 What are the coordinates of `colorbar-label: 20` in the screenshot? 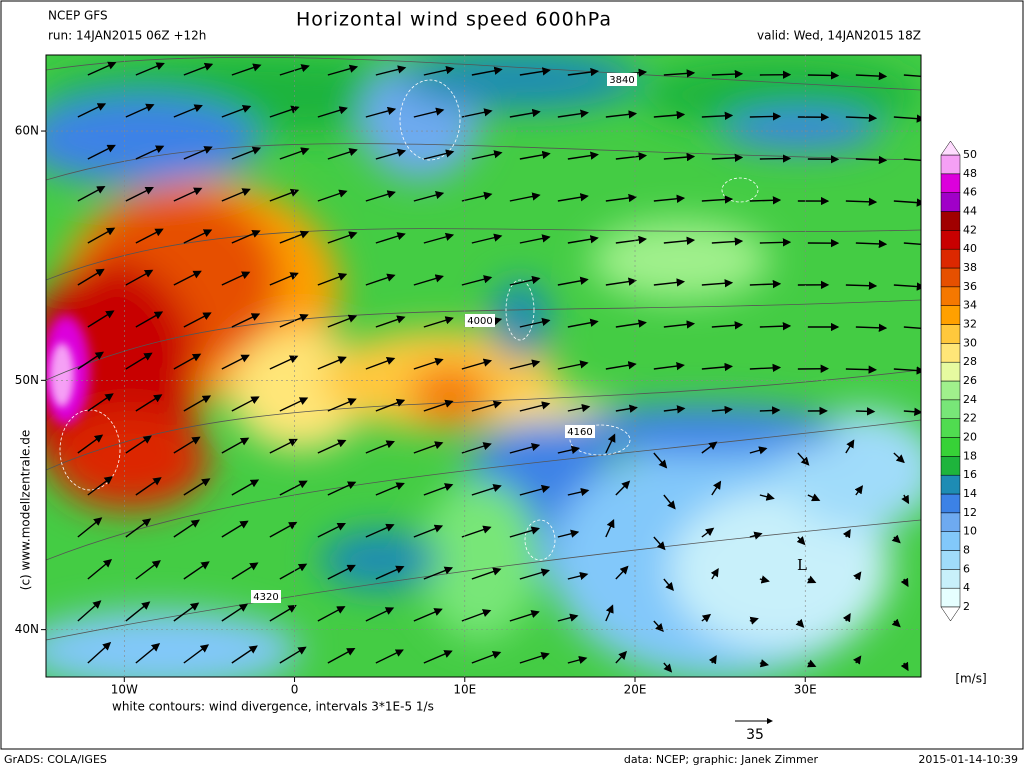 It's located at (970, 437).